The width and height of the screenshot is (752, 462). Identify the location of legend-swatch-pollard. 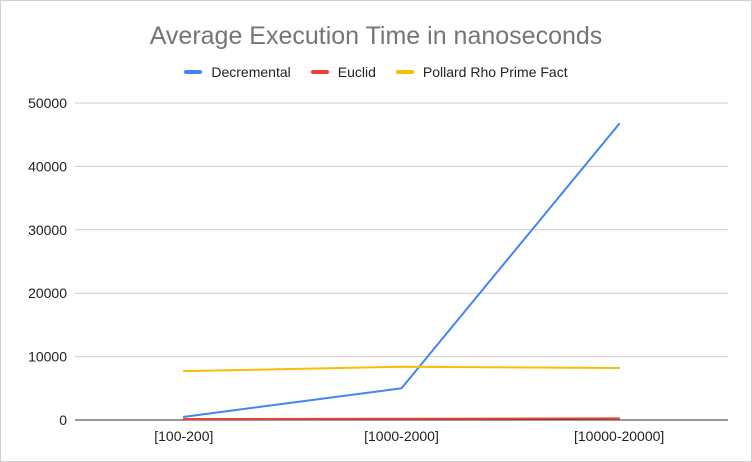
(404, 72).